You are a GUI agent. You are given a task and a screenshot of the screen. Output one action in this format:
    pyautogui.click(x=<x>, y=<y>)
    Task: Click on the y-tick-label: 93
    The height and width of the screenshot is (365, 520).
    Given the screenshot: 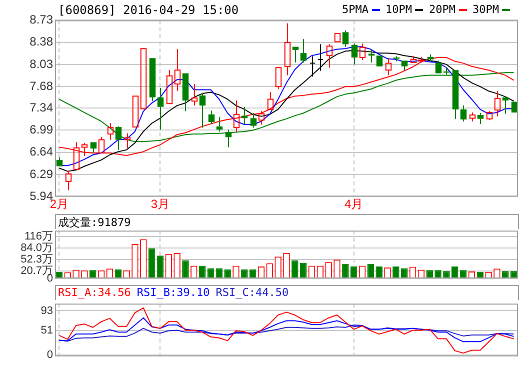 What is the action you would take?
    pyautogui.click(x=46, y=310)
    